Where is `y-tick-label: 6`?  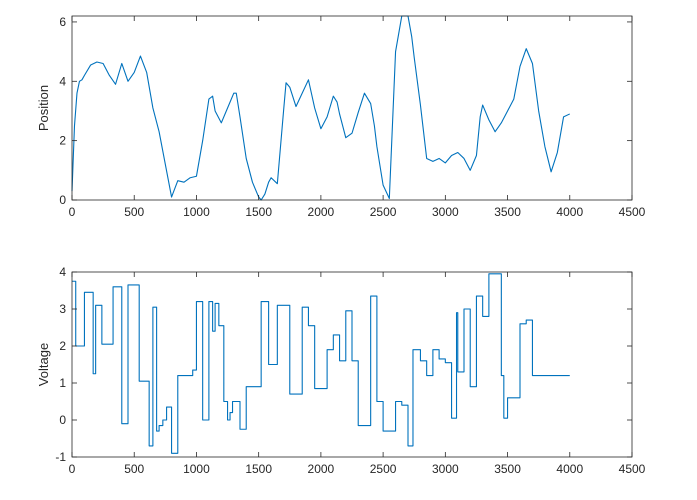
y-tick-label: 6 is located at coordinates (62, 22).